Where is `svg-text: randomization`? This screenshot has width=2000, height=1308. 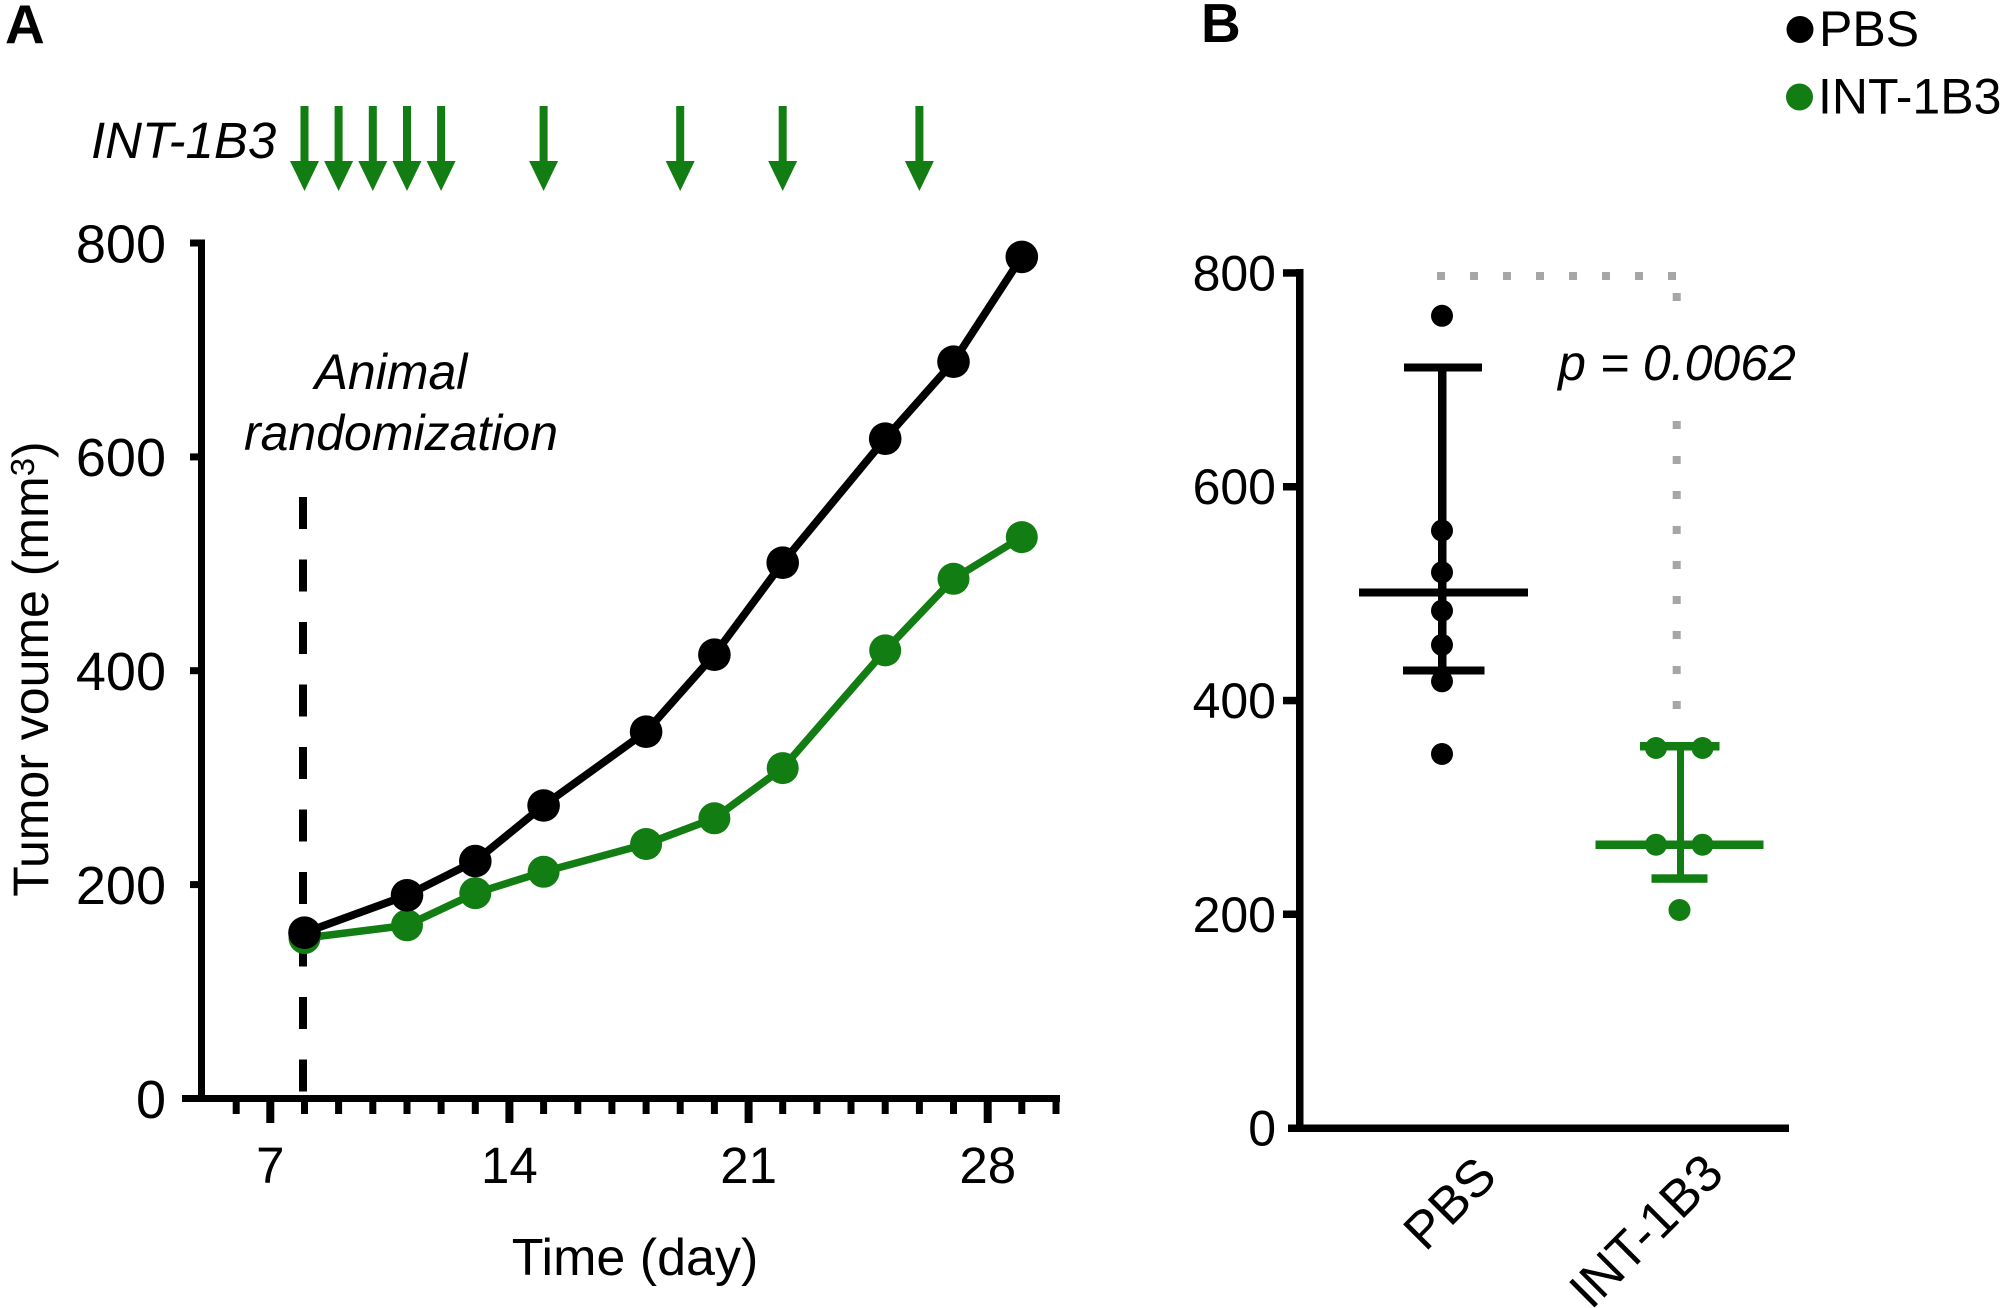
svg-text: randomization is located at coordinates (401, 433).